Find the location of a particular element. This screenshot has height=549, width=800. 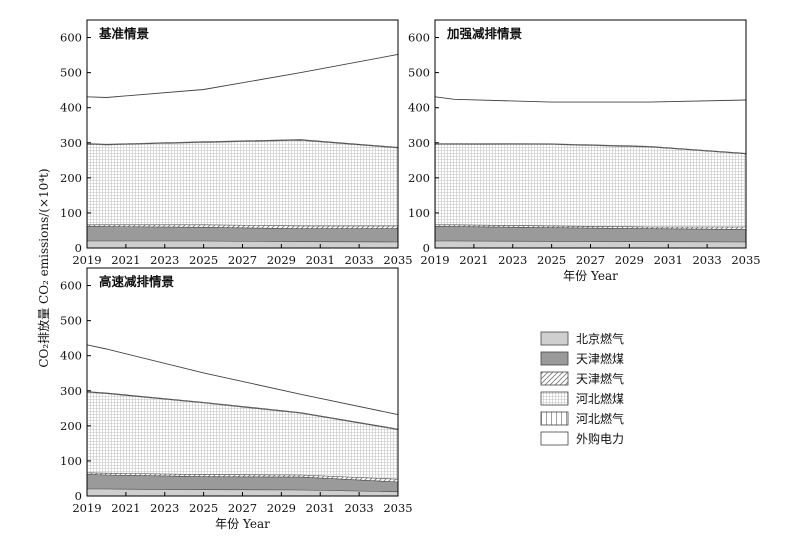

legend-label-5: 河北燃气 is located at coordinates (600, 418).